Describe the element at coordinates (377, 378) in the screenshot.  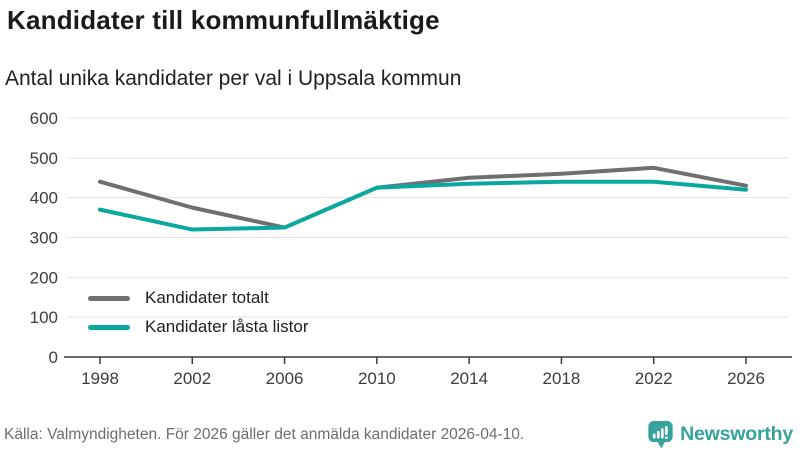
I see `x-tick-label-2010: 2010` at that location.